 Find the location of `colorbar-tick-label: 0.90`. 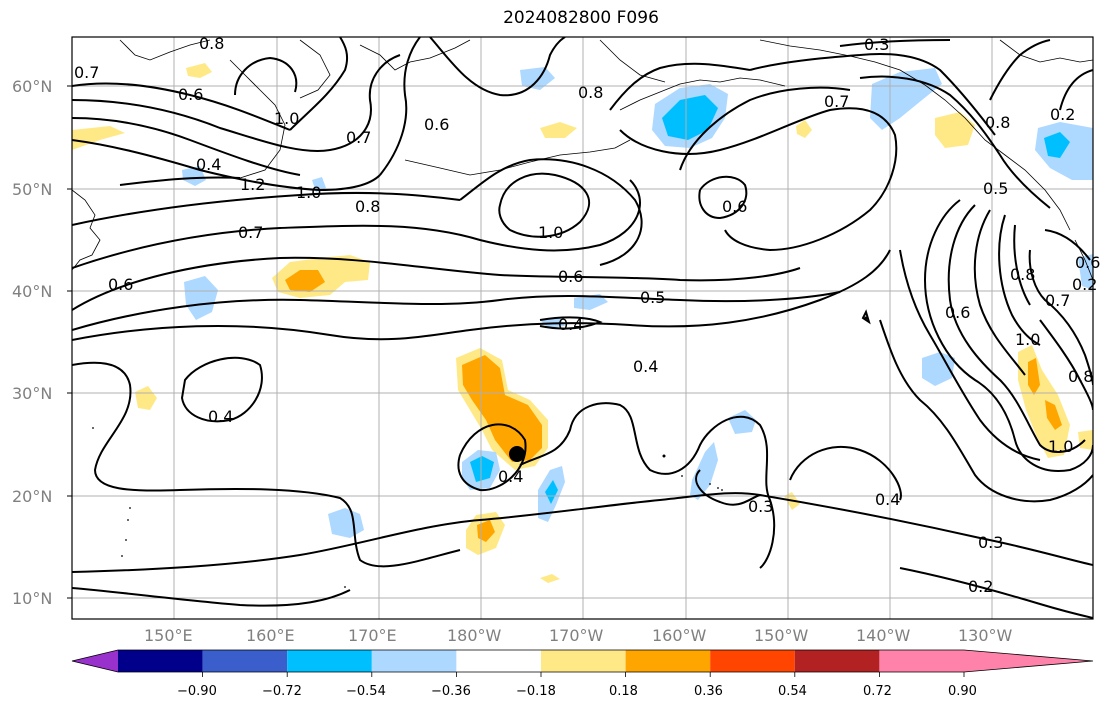

colorbar-tick-label: 0.90 is located at coordinates (962, 691).